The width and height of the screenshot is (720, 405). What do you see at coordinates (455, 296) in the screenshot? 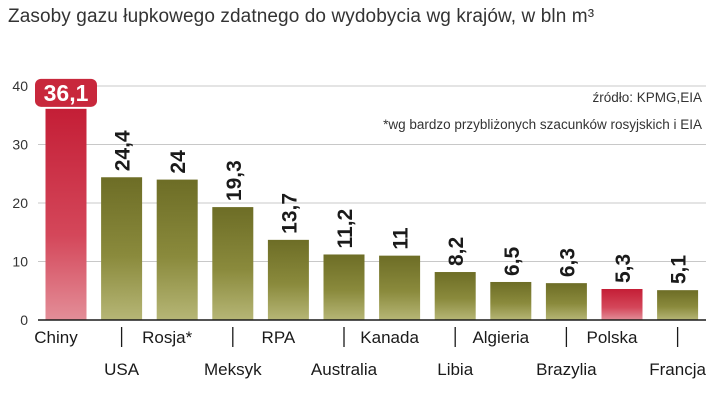
I see `bar-libia` at bounding box center [455, 296].